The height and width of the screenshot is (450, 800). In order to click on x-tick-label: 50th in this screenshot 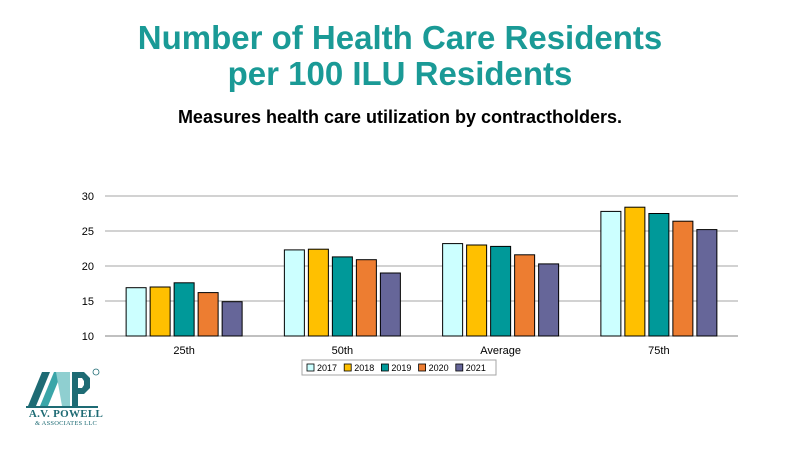, I will do `click(342, 351)`.